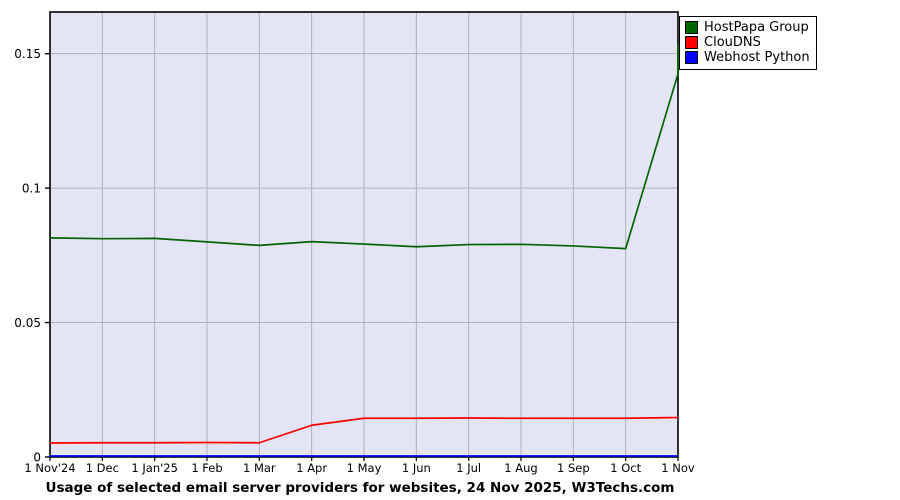  Describe the element at coordinates (756, 27) in the screenshot. I see `legend-item-label: HostPapa Group` at that location.